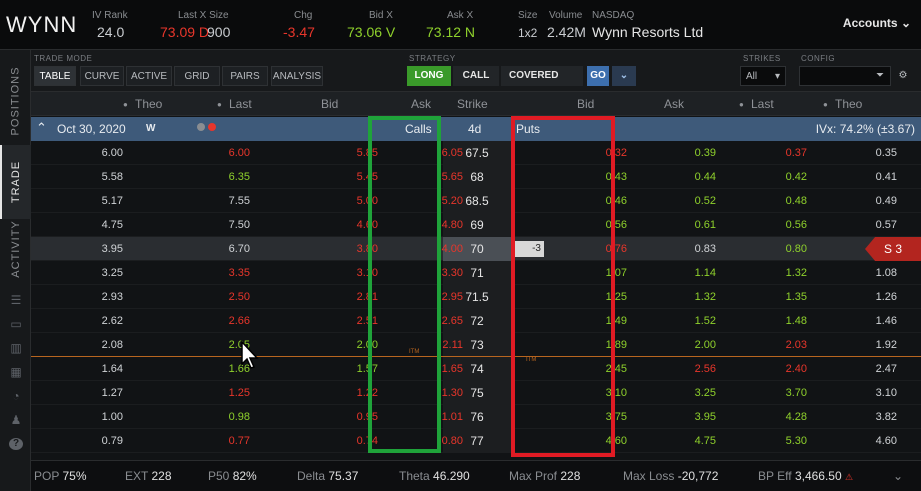 This screenshot has width=921, height=491. Describe the element at coordinates (452, 225) in the screenshot. I see `call-ask-cell: 4.80` at that location.